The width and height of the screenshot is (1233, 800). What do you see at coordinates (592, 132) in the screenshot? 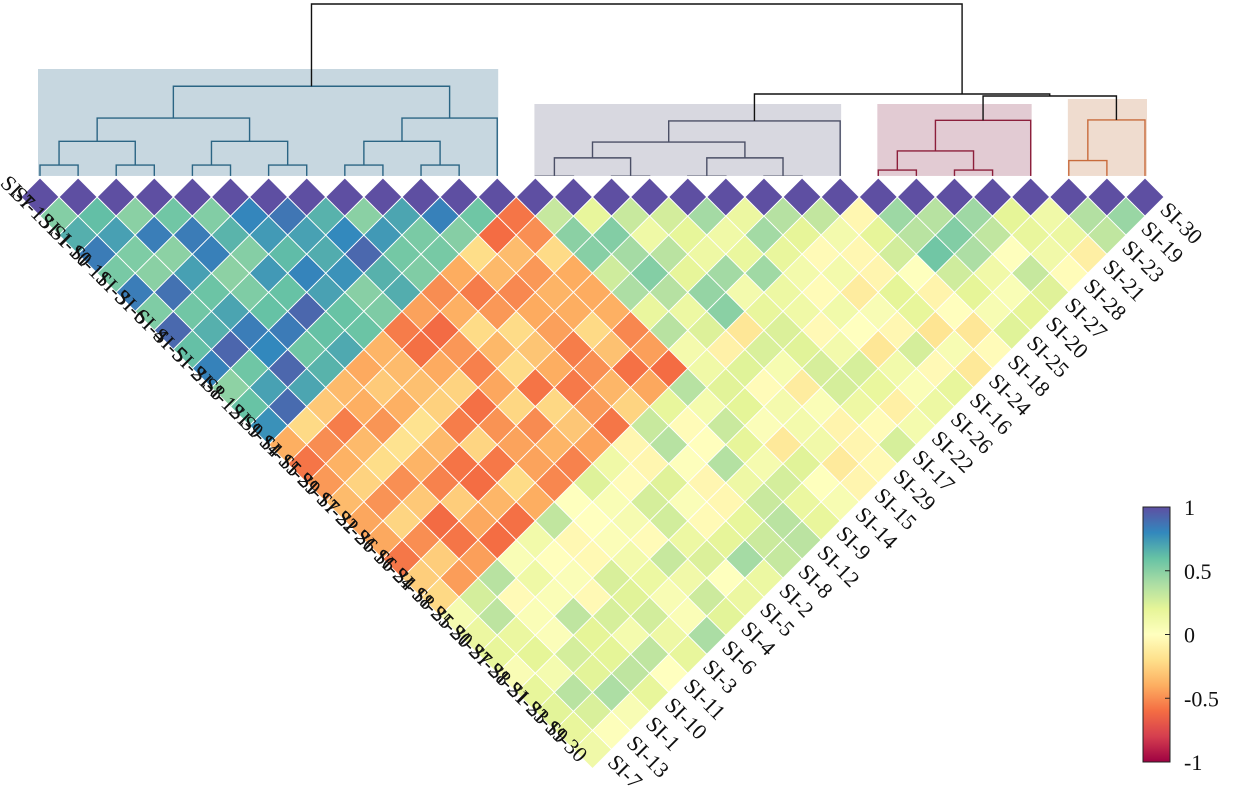
I see `cluster-bands` at bounding box center [592, 132].